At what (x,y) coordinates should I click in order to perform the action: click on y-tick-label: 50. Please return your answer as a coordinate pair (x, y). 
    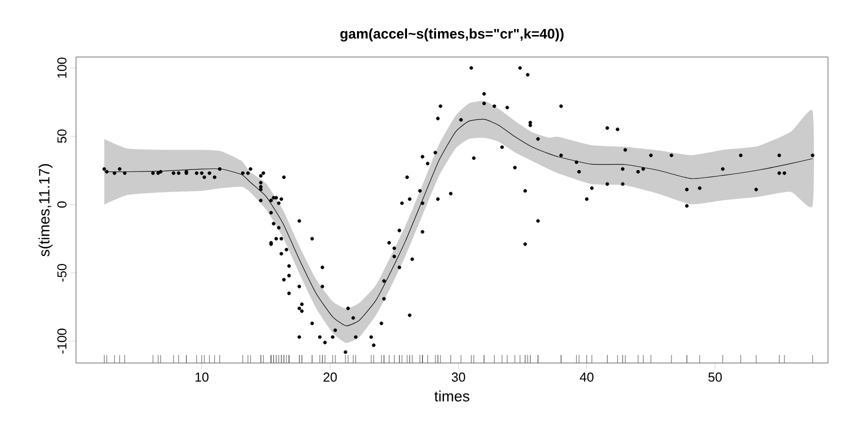
    Looking at the image, I should click on (61, 136).